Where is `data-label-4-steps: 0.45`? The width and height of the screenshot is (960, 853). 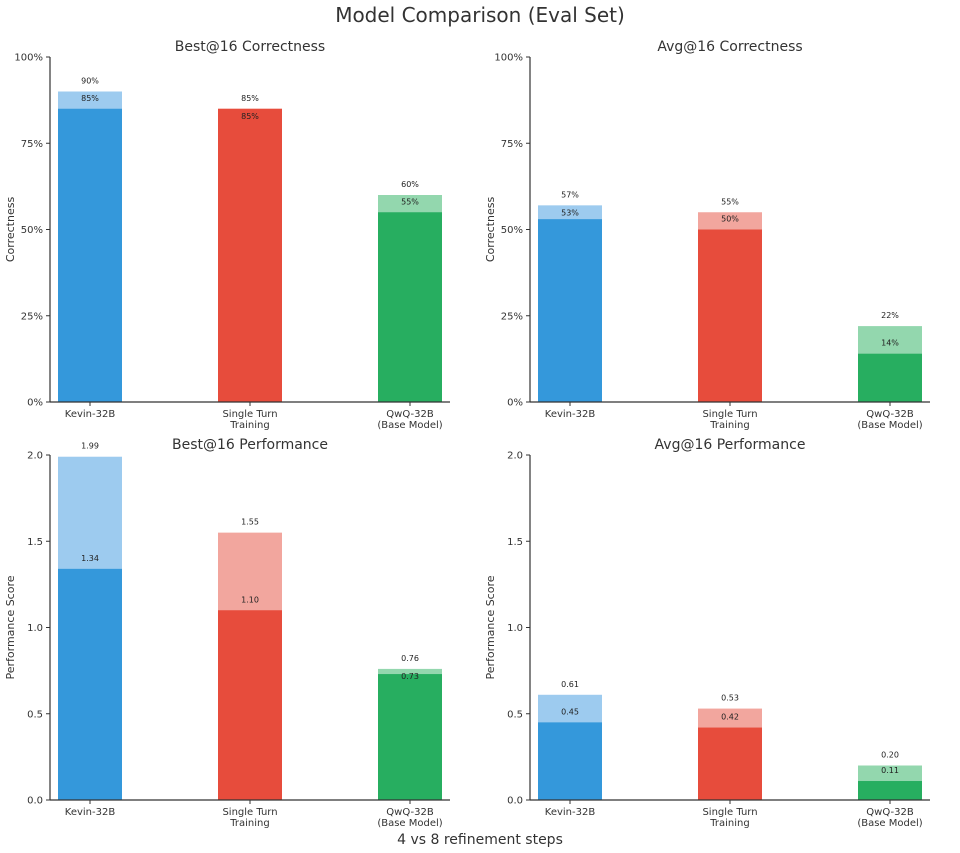 data-label-4-steps: 0.45 is located at coordinates (570, 711).